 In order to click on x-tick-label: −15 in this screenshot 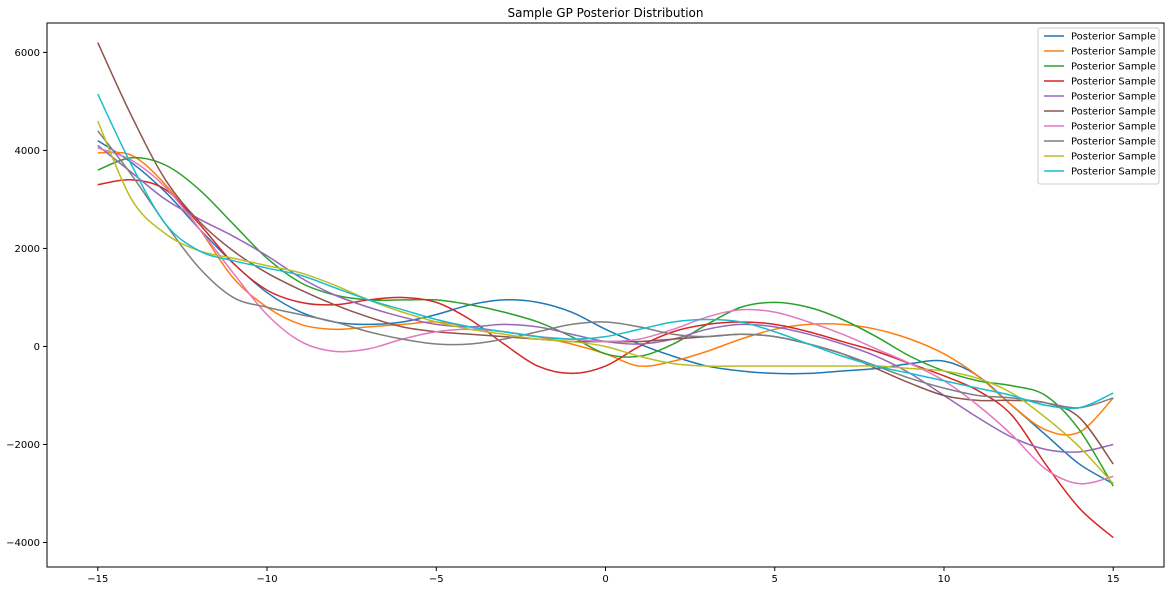, I will do `click(97, 579)`.